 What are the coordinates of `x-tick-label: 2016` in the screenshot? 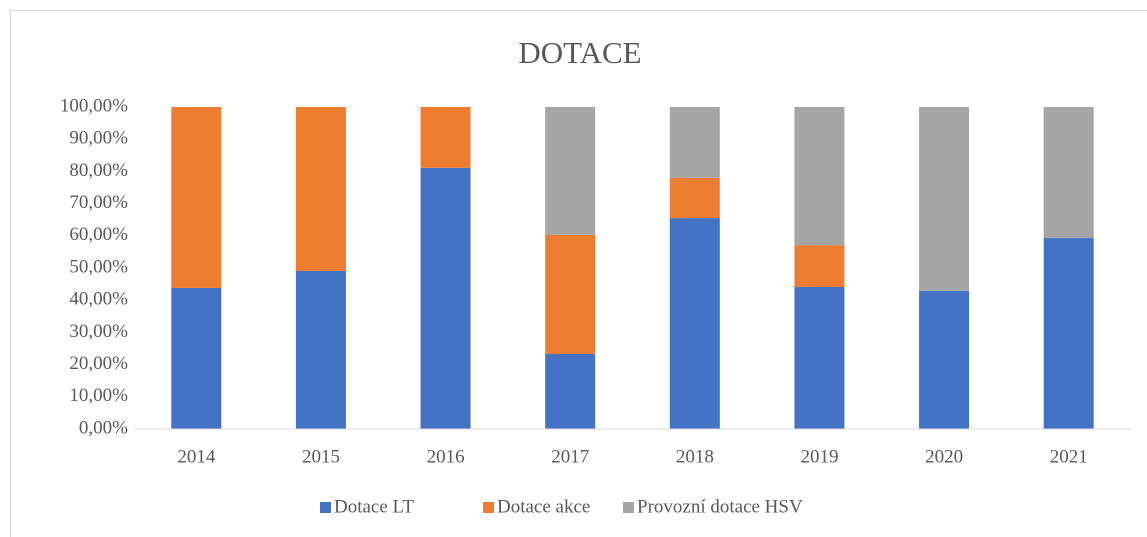 It's located at (446, 456).